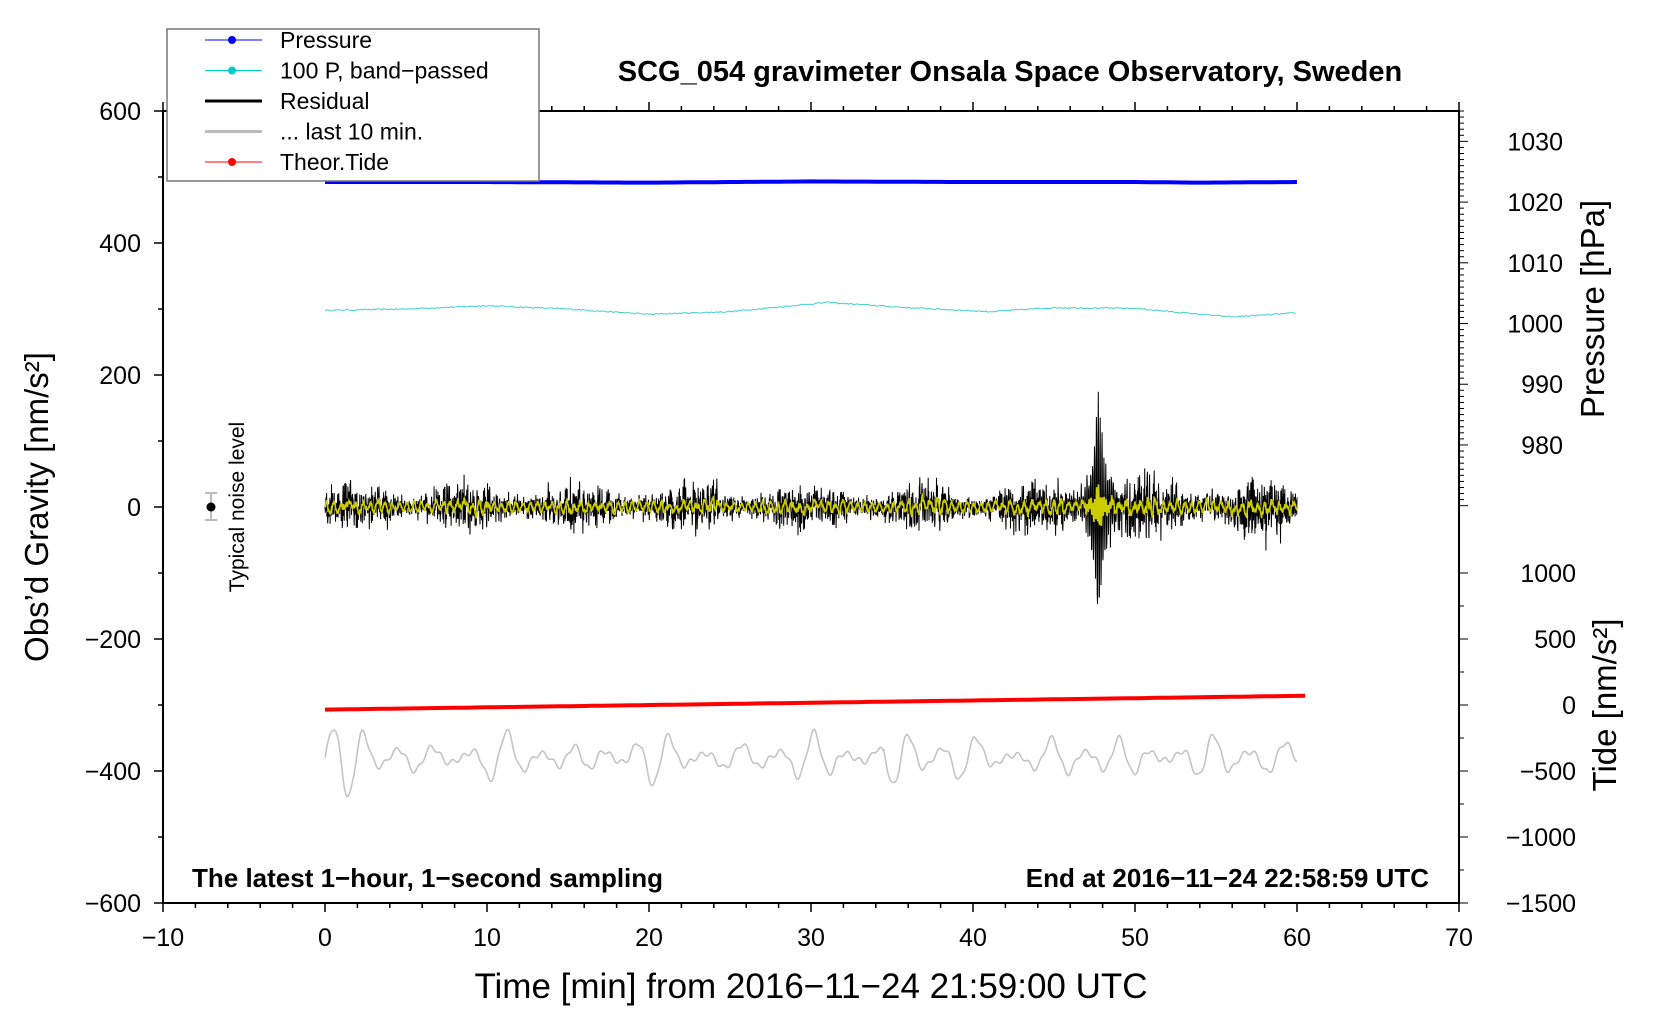  I want to click on end-time-annotation: End at 2016−11−24 22:58:59 UTC, so click(1227, 878).